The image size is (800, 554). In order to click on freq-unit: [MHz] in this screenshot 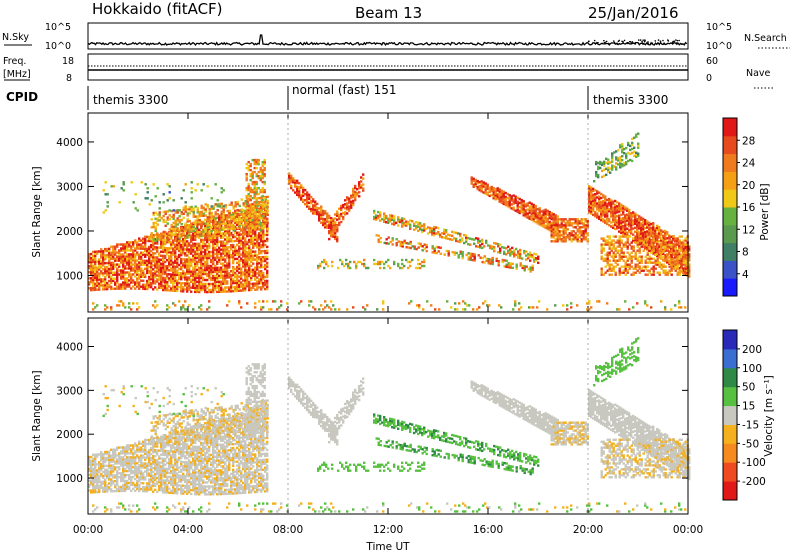, I will do `click(17, 74)`.